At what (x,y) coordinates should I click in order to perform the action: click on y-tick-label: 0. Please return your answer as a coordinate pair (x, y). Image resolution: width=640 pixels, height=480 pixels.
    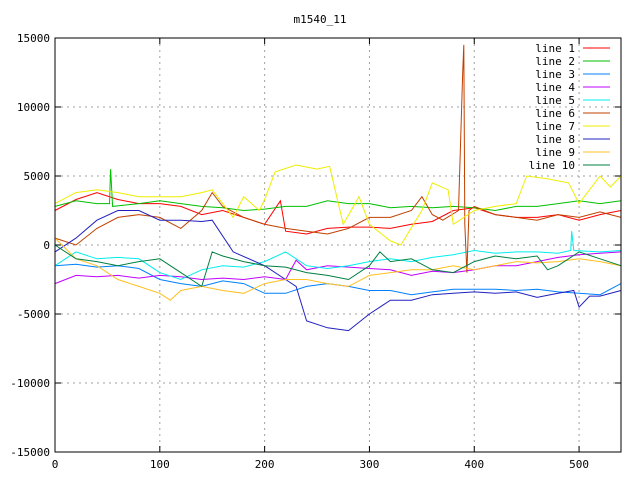
    Looking at the image, I should click on (46, 245).